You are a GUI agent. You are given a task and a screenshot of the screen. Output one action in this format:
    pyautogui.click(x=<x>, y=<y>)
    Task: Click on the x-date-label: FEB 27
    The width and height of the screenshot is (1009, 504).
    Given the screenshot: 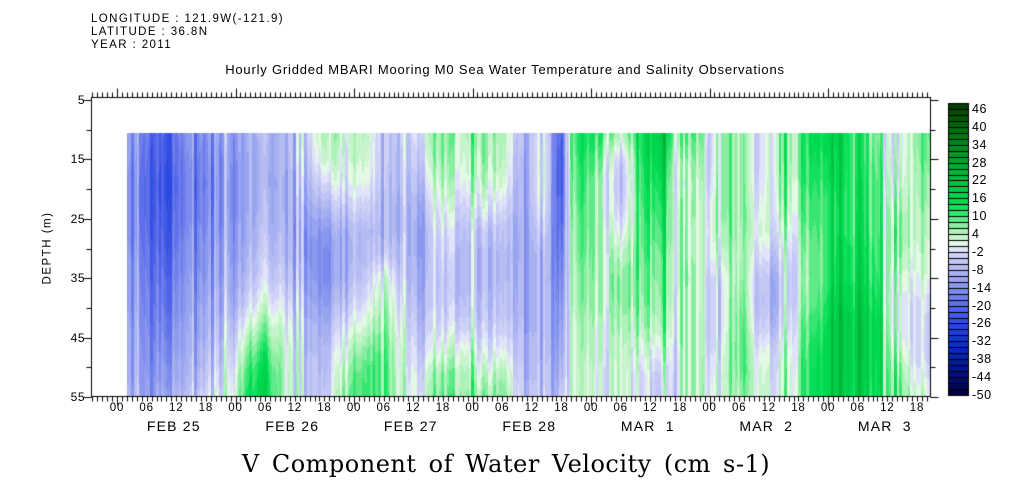 What is the action you would take?
    pyautogui.click(x=410, y=426)
    